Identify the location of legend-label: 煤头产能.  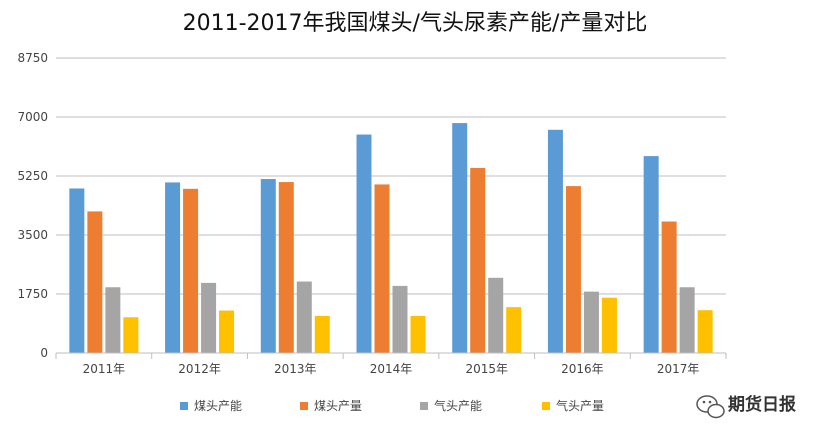
(218, 406).